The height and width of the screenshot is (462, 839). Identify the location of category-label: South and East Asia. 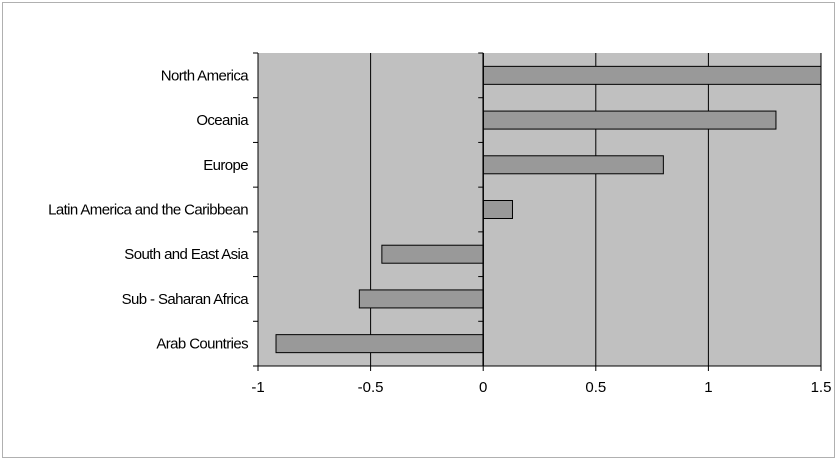
(186, 254).